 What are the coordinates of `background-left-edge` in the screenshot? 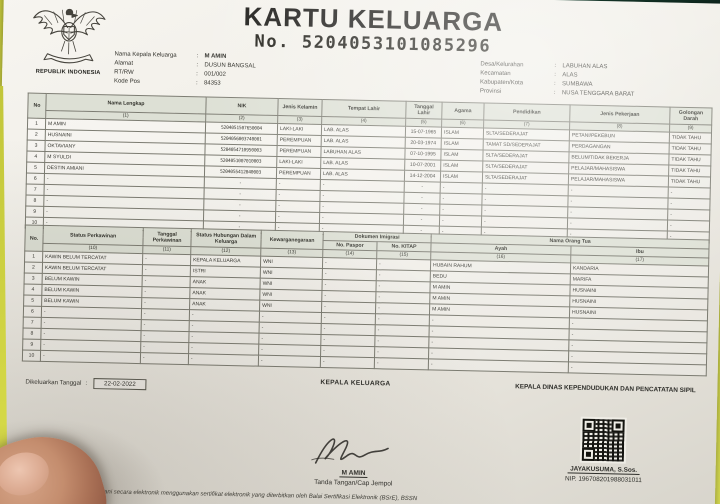 It's located at (3, 268).